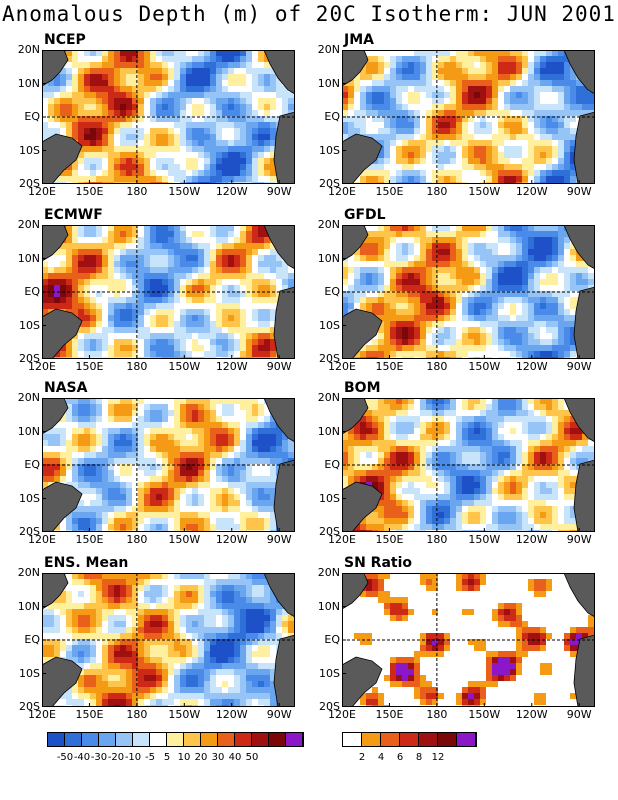 The width and height of the screenshot is (618, 800). I want to click on panel-label-jma: JMA, so click(359, 40).